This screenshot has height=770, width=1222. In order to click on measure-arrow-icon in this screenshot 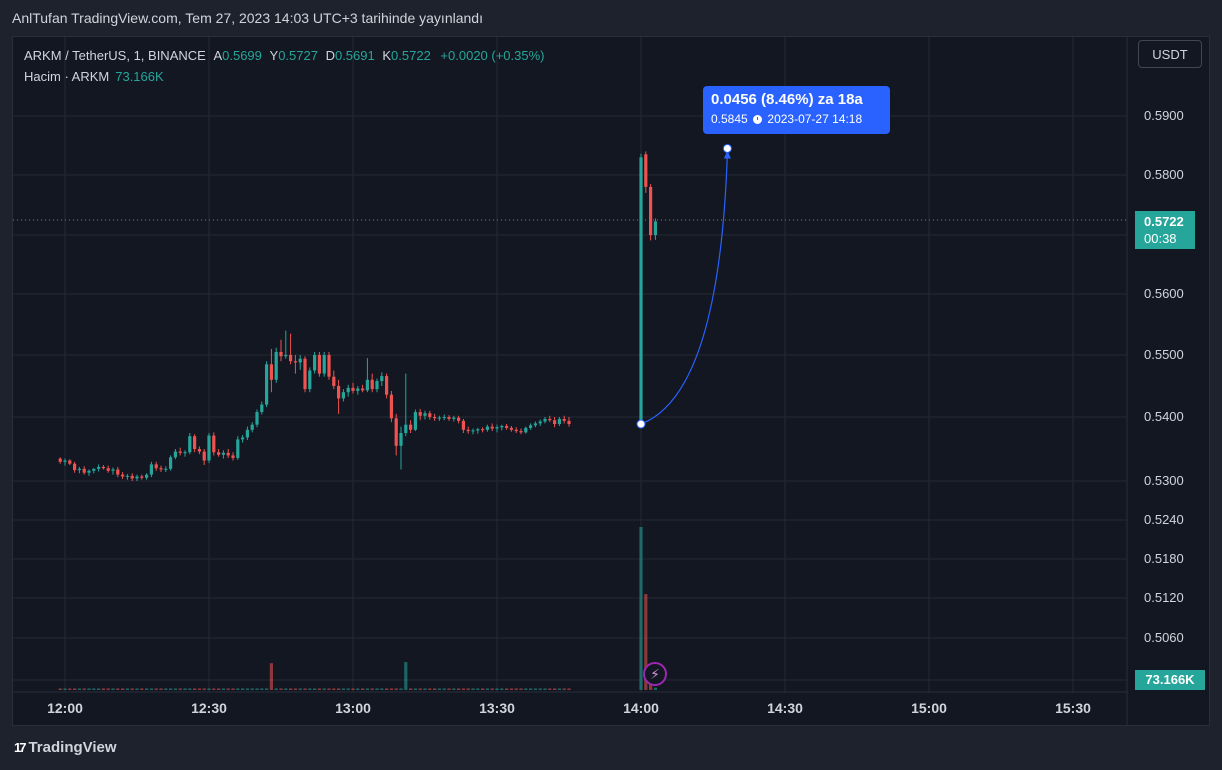, I will do `click(727, 154)`.